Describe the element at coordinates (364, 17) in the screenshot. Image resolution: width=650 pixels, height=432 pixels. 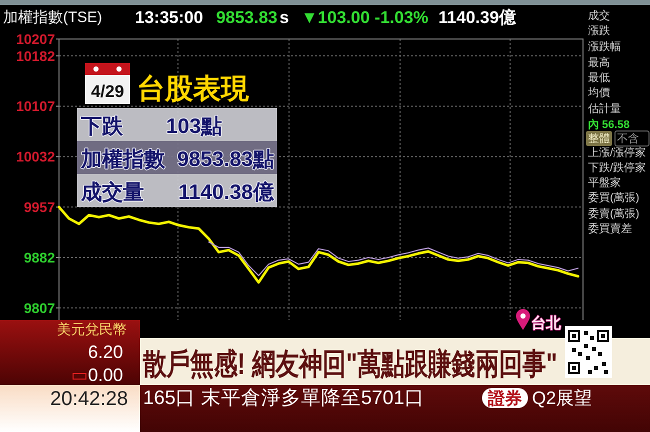
I see `text: ▼103.00 -1.03%` at that location.